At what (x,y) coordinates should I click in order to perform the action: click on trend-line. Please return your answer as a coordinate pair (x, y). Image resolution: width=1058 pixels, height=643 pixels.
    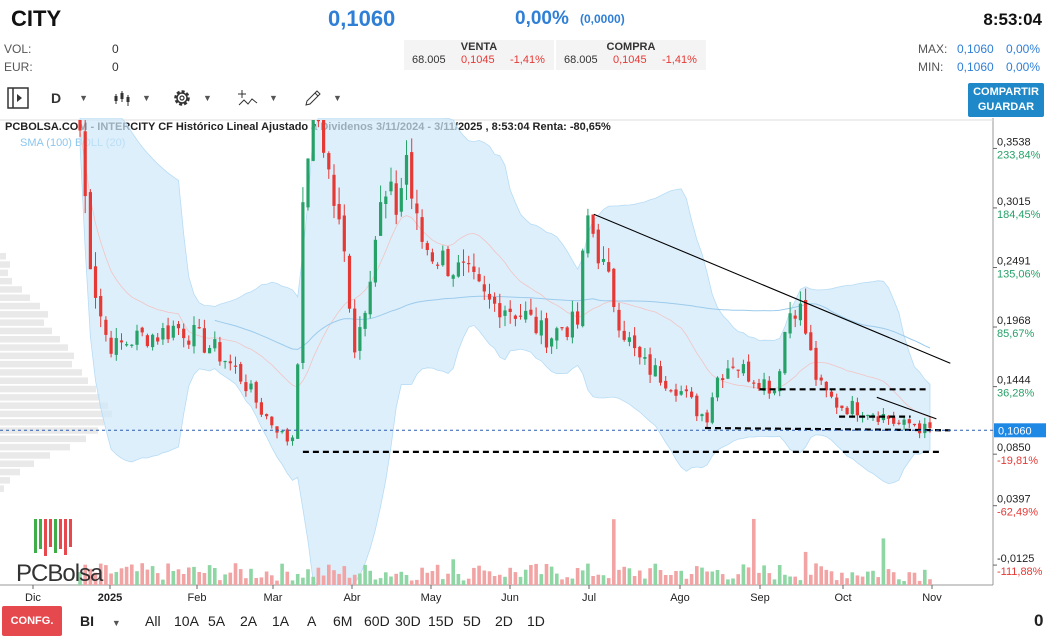
    Looking at the image, I should click on (906, 408).